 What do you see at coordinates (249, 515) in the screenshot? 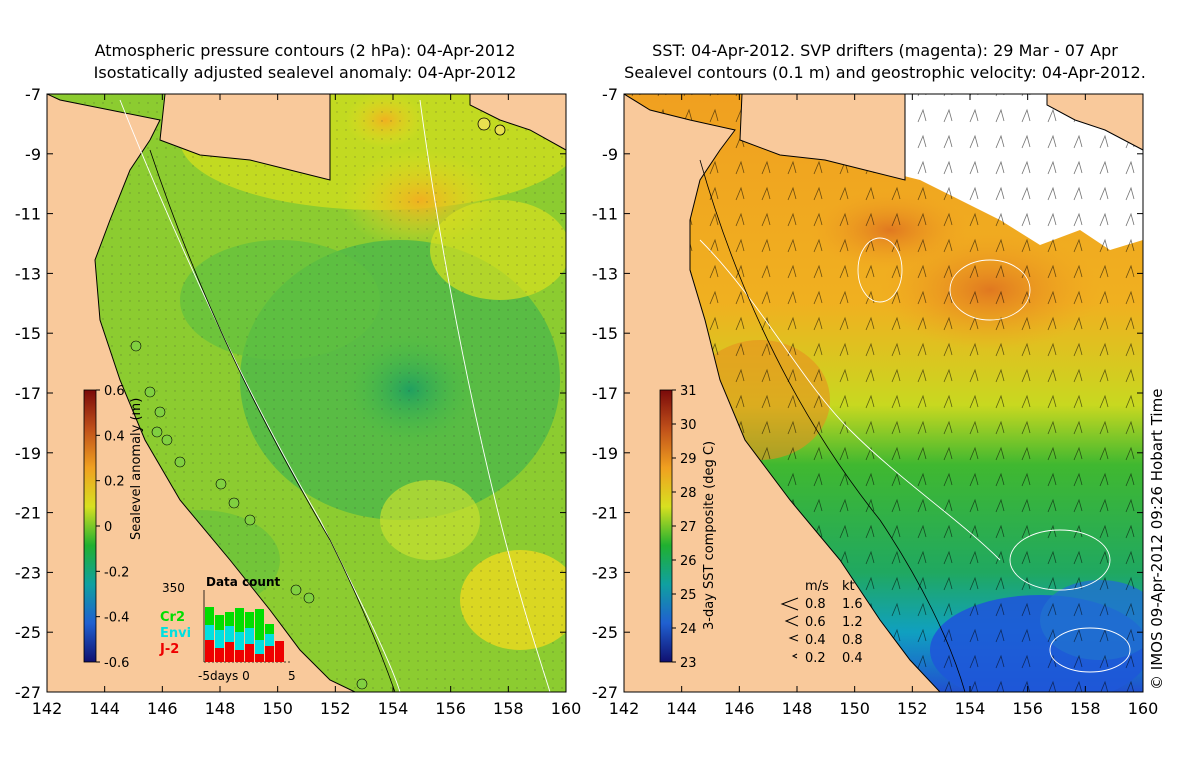
I see `left-drifter-markers` at bounding box center [249, 515].